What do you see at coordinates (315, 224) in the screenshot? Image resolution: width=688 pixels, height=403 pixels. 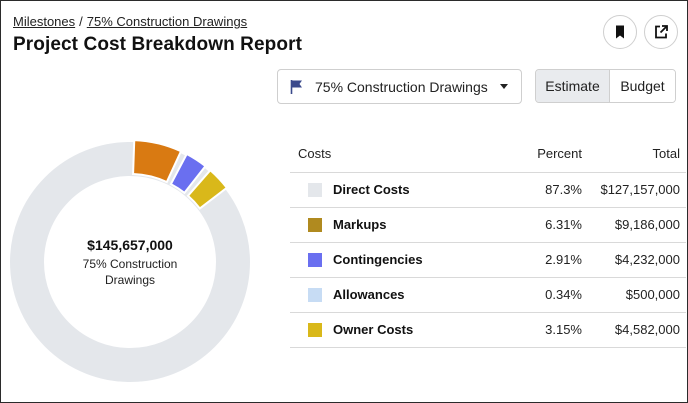 I see `markups-swatch` at bounding box center [315, 224].